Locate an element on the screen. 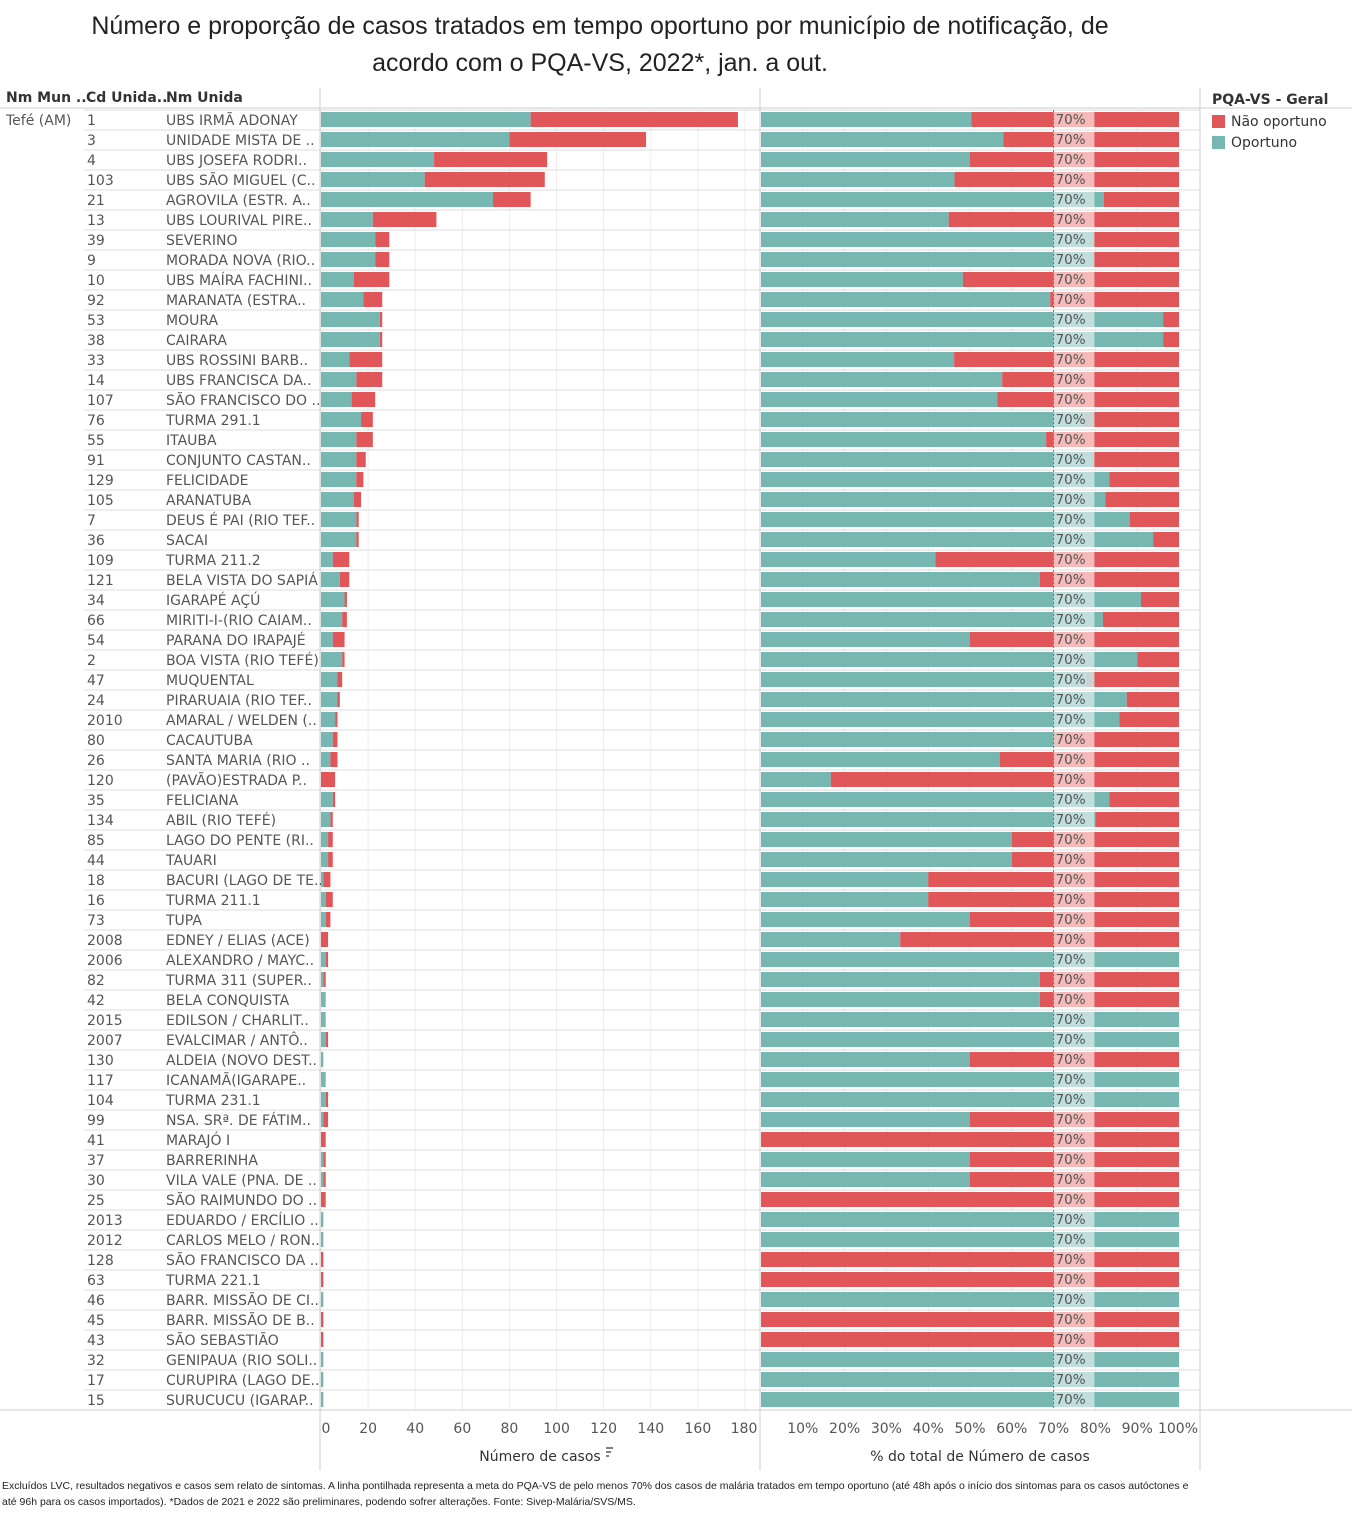  header-municipio: Nm Mun .. is located at coordinates (46, 98).